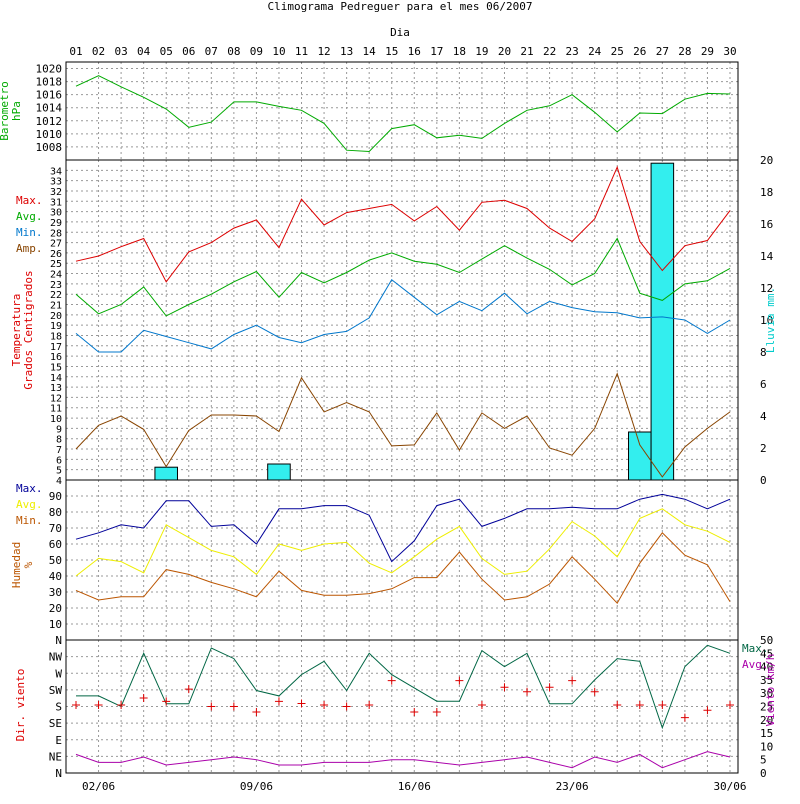  I want to click on humidity-min-line, so click(403, 568).